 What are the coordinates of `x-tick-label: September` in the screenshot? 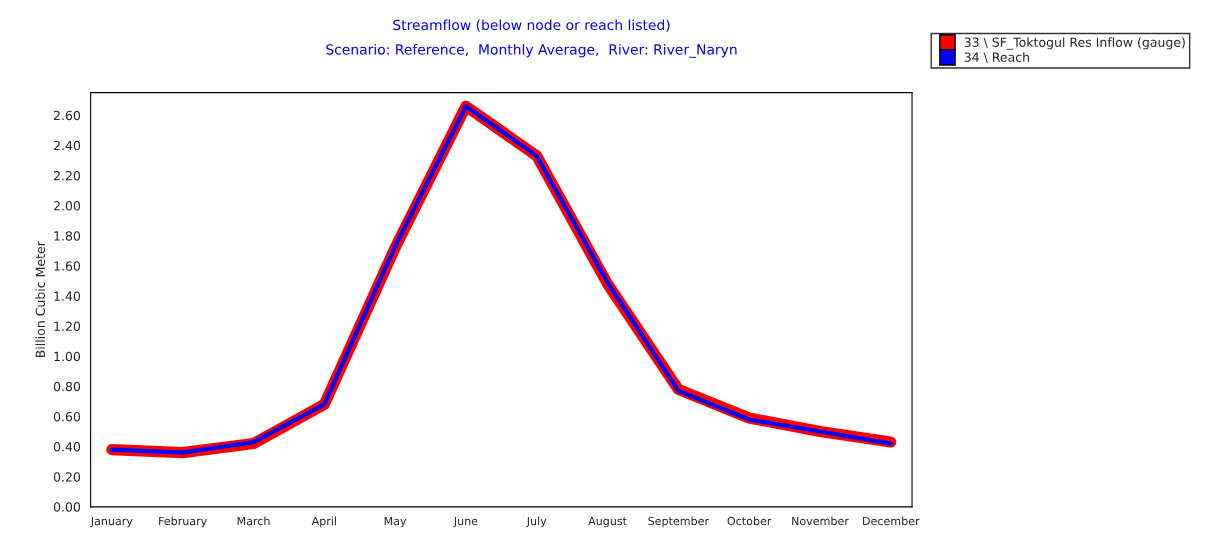 It's located at (679, 522).